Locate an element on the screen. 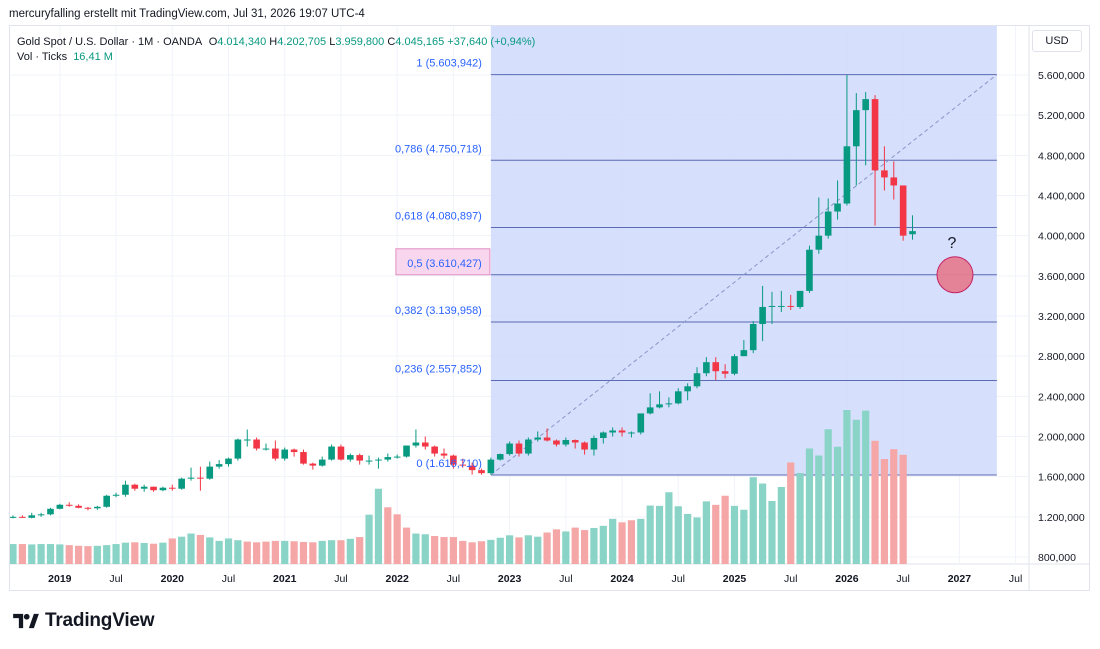 This screenshot has width=1100, height=649. price-axis-label: 1.200,000 is located at coordinates (1061, 518).